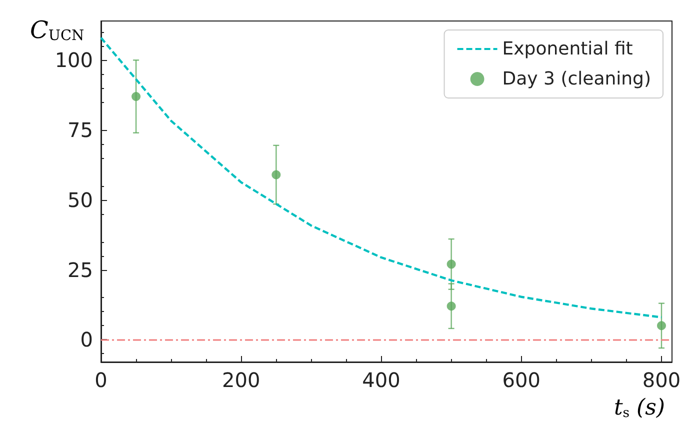  I want to click on y-tick-label: 25, so click(80, 270).